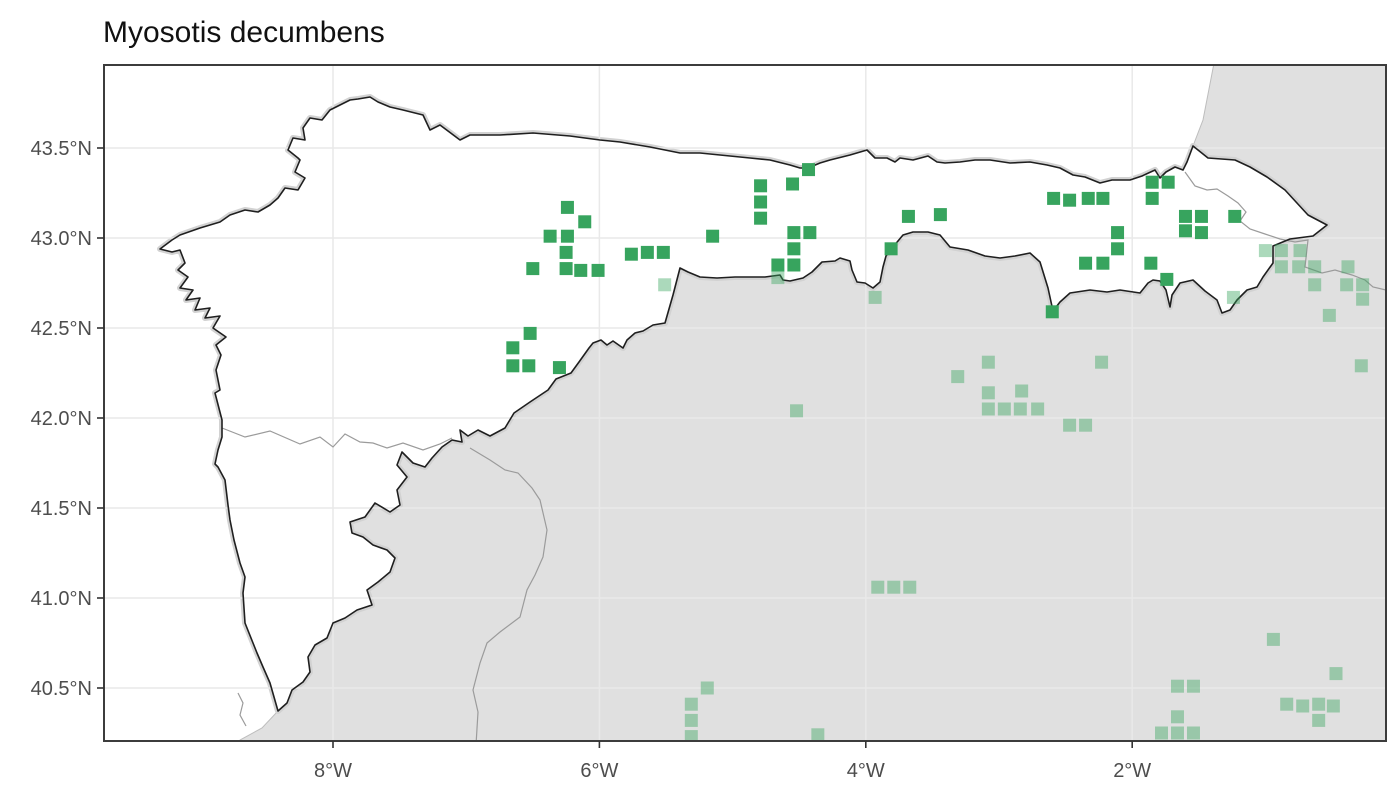 The image size is (1400, 800). What do you see at coordinates (333, 771) in the screenshot?
I see `x-tick-label: 8°W` at bounding box center [333, 771].